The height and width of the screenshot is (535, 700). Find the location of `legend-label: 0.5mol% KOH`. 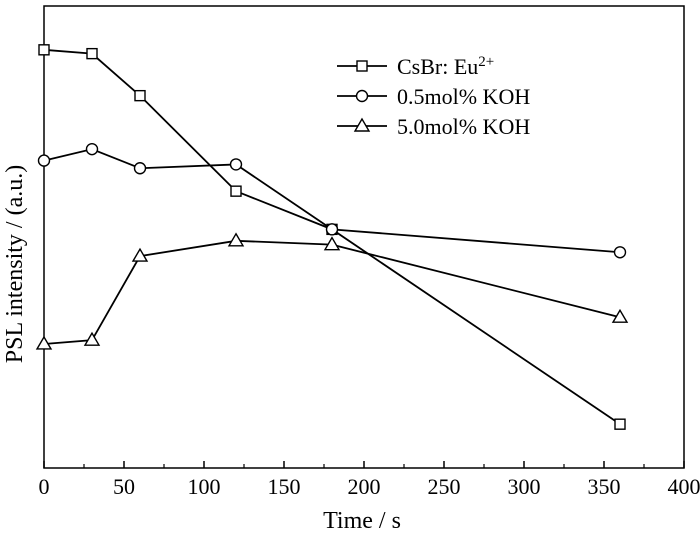

legend-label: 0.5mol% KOH is located at coordinates (463, 96).